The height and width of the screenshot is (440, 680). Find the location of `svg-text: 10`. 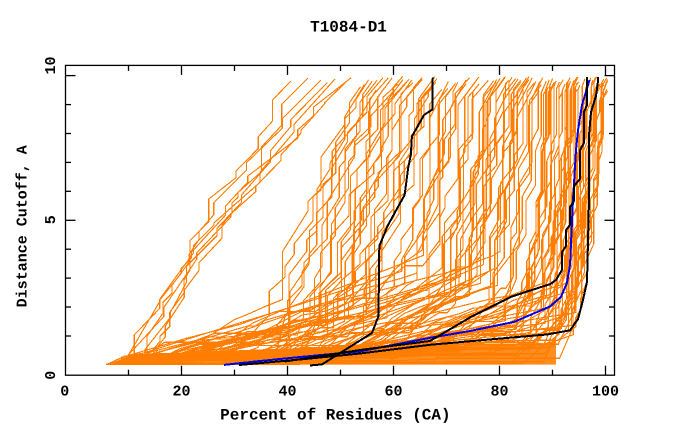

svg-text: 10 is located at coordinates (51, 65).